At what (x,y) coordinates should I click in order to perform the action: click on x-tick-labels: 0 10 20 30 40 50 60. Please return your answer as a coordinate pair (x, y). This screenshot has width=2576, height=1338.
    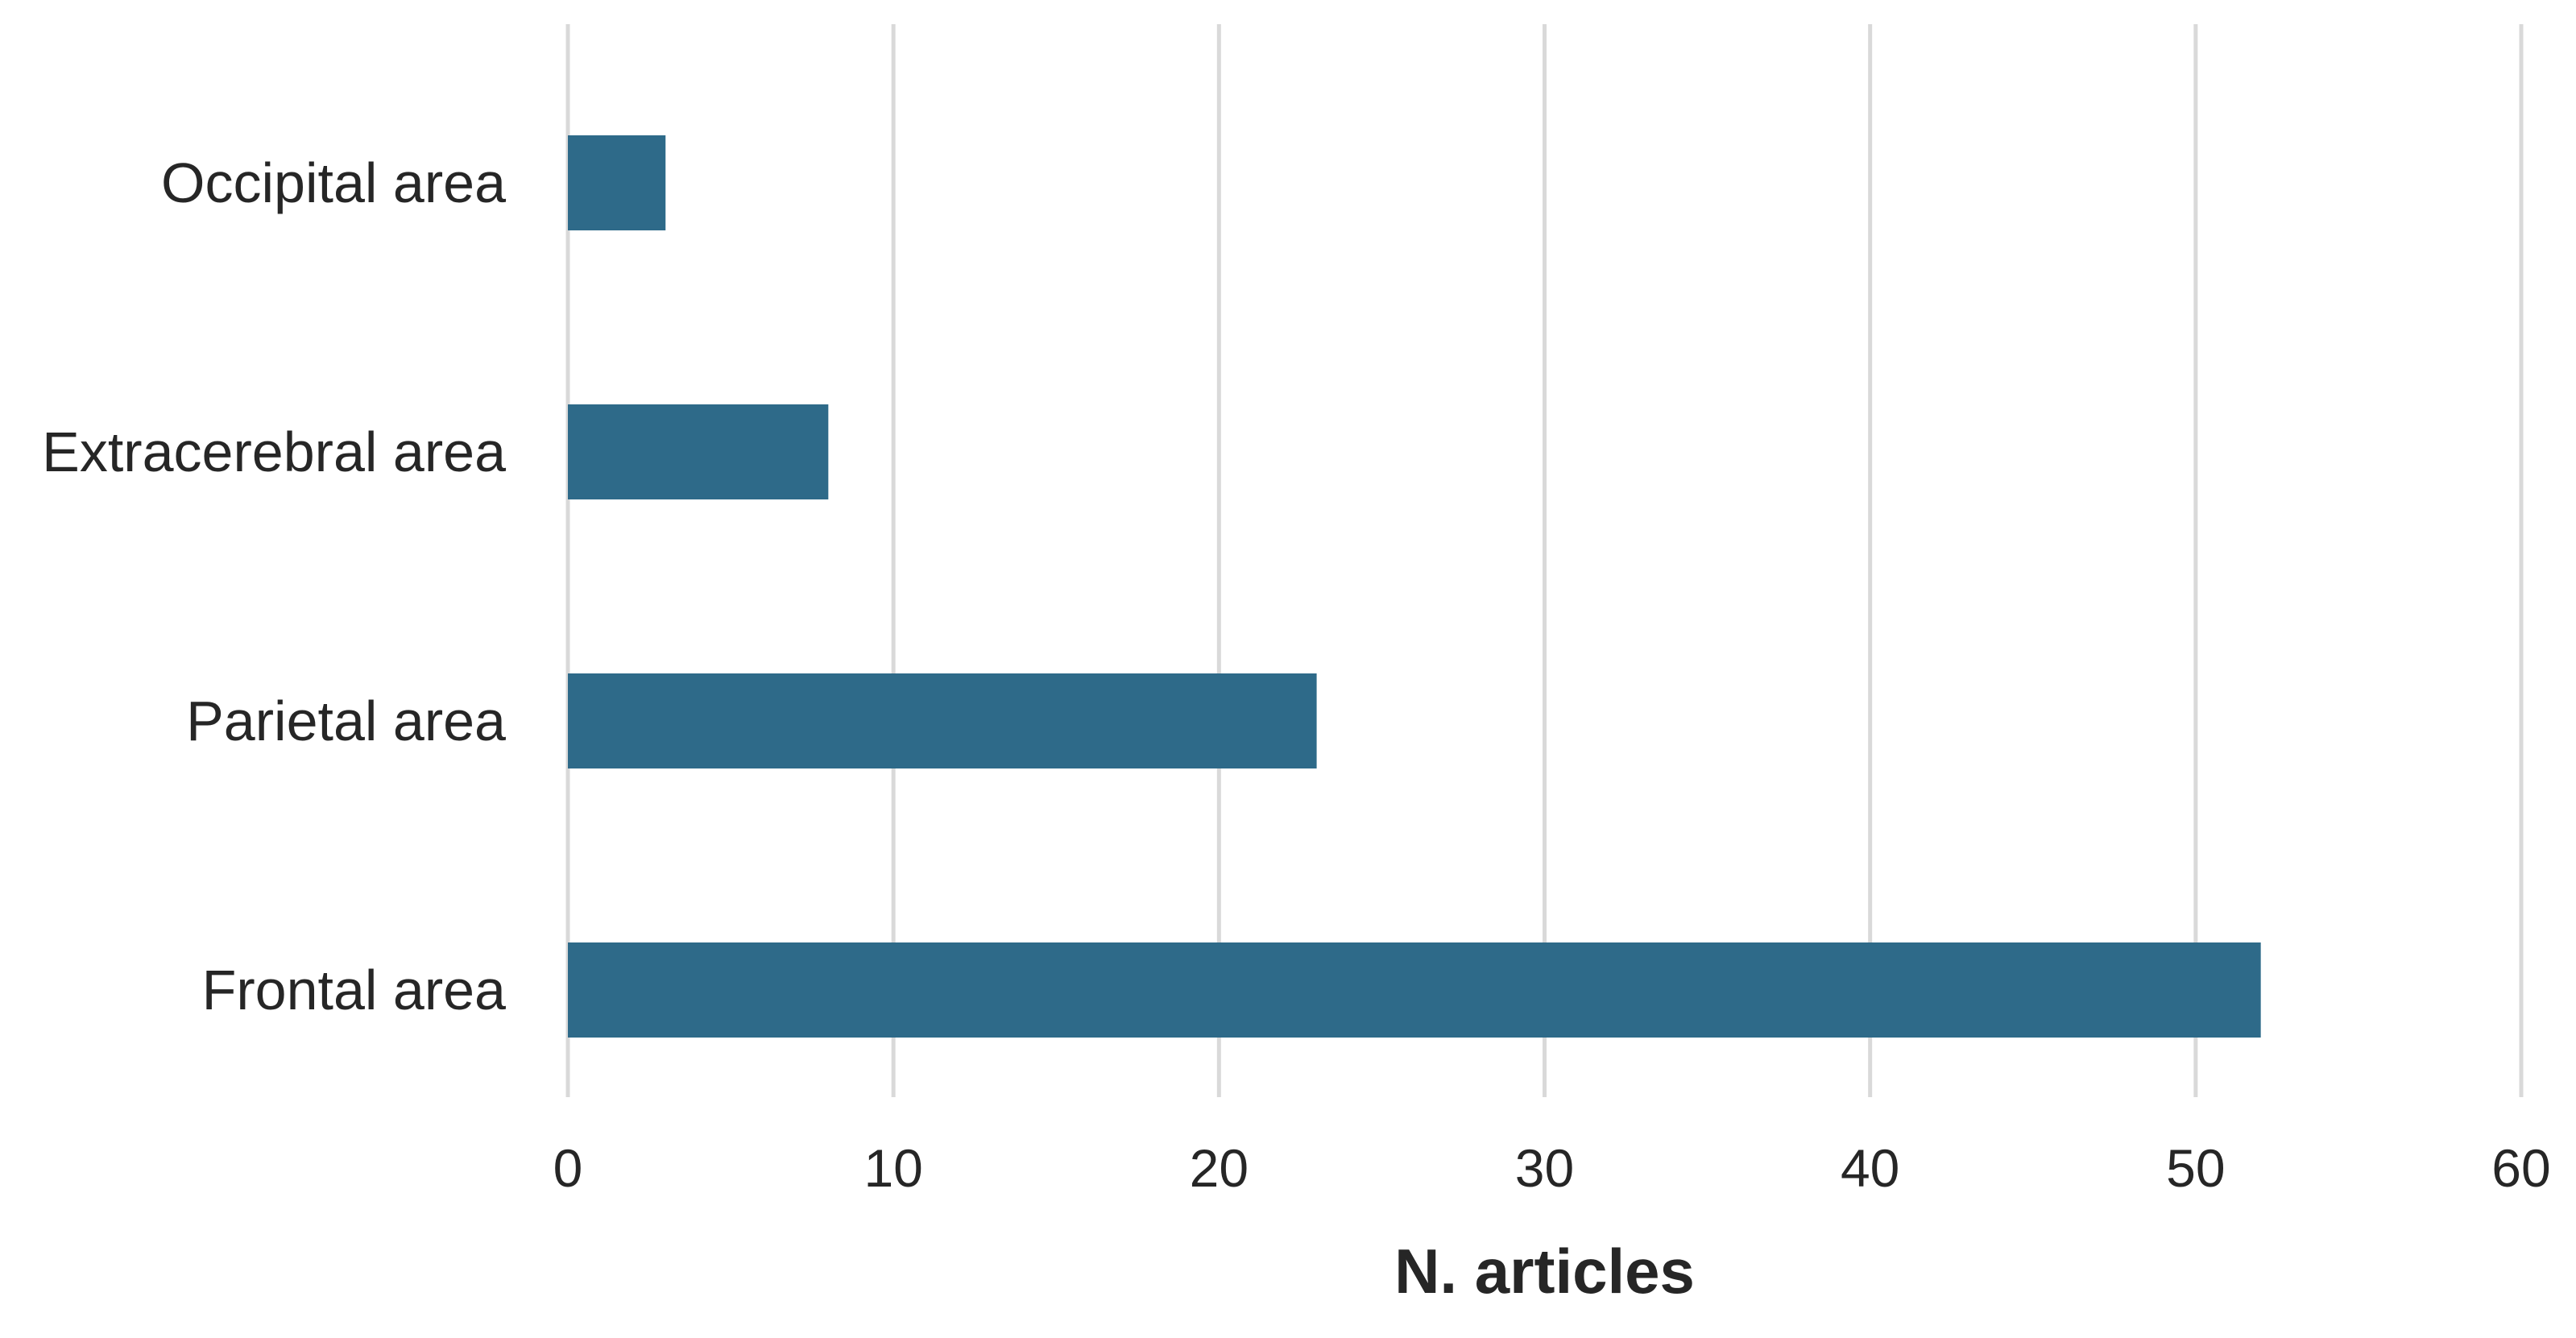
    Looking at the image, I should click on (1552, 1168).